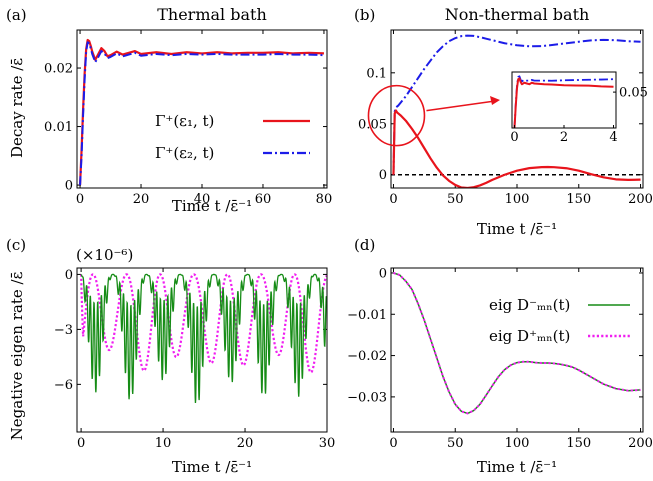  What do you see at coordinates (529, 305) in the screenshot?
I see `legend-label: eig D⁻ₘₙ(t)` at bounding box center [529, 305].